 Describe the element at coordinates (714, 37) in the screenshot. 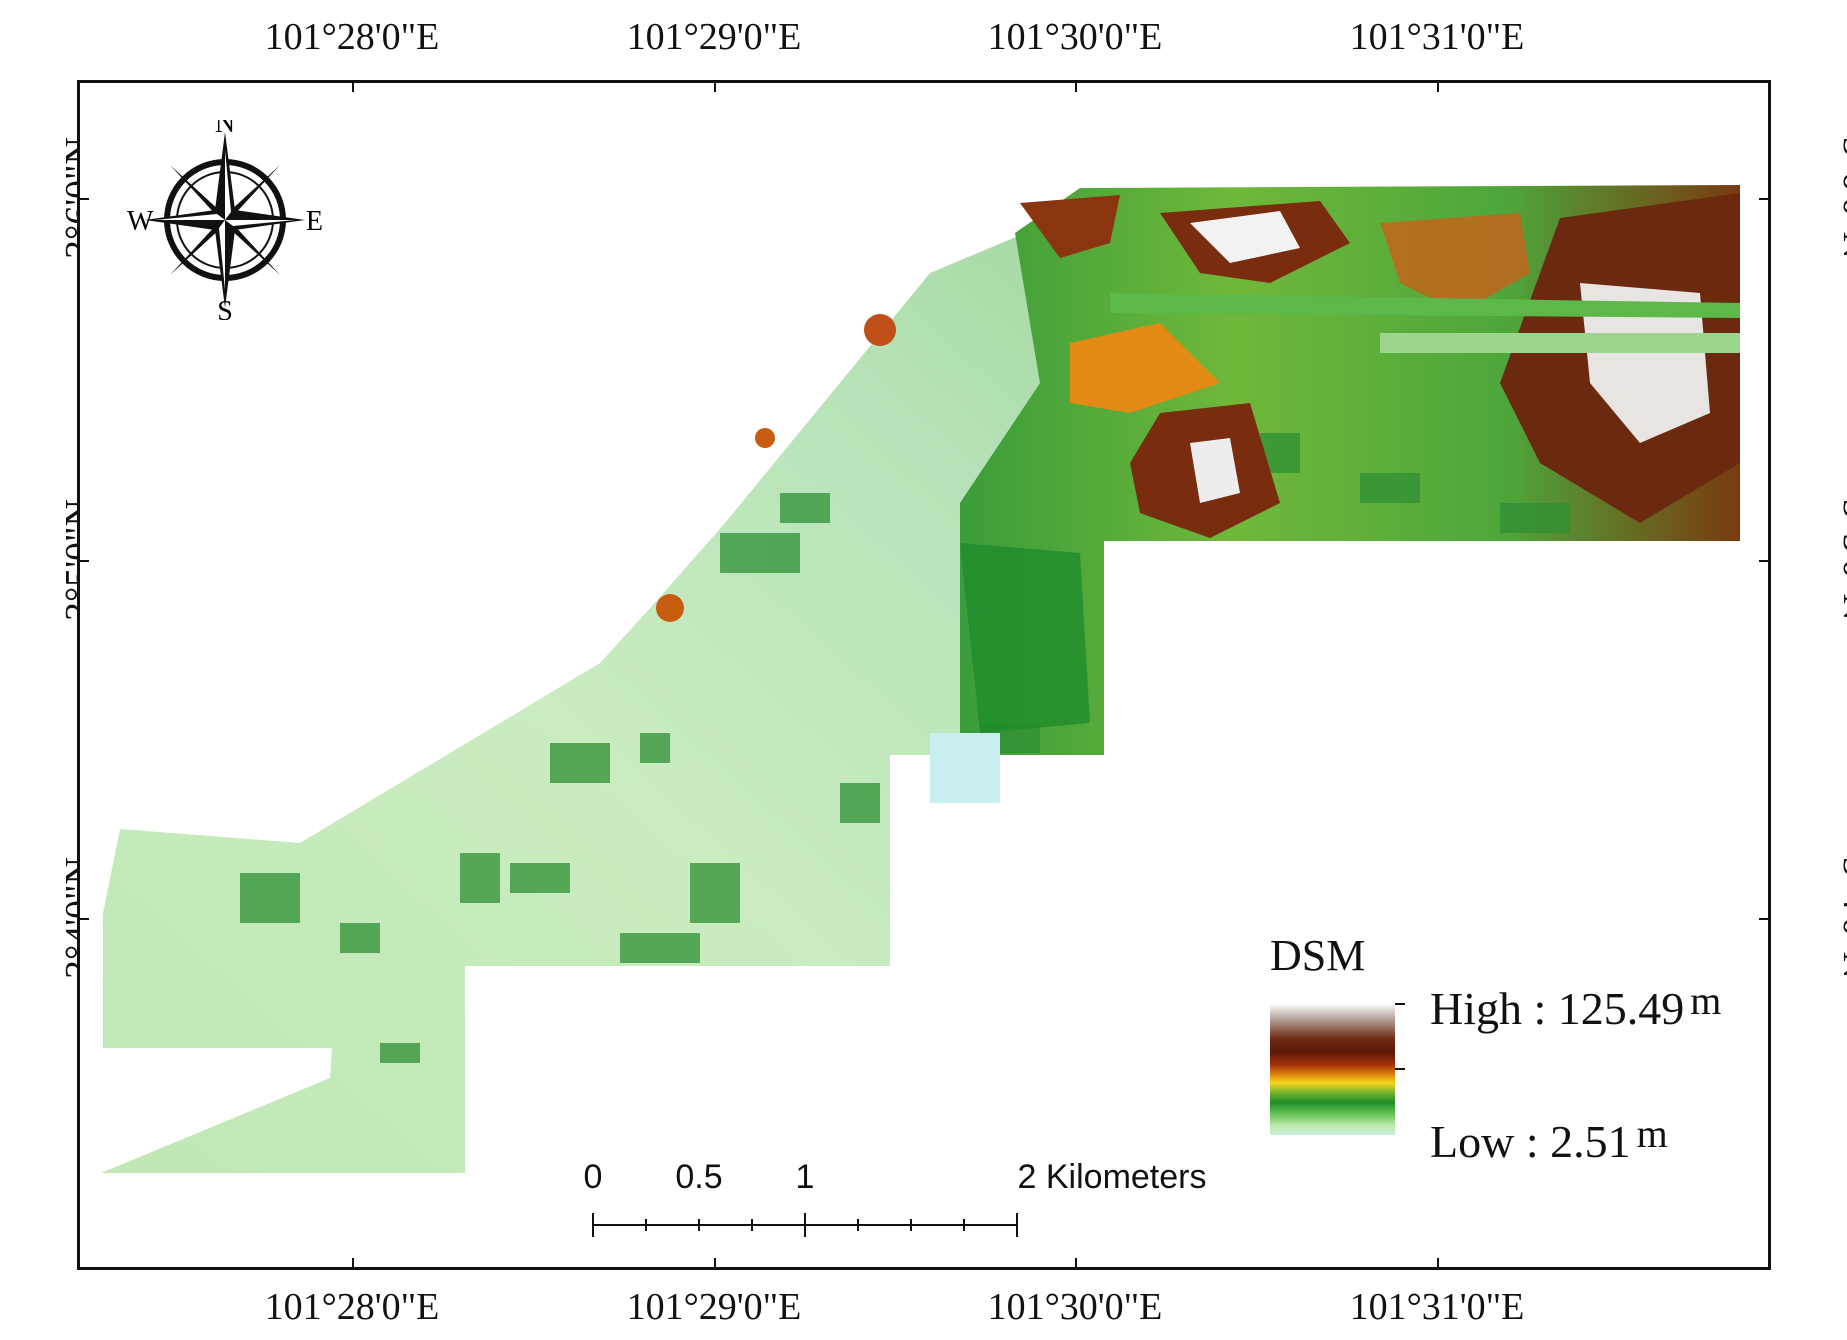

I see `lon-label-top-2: 101°29'0"E` at that location.